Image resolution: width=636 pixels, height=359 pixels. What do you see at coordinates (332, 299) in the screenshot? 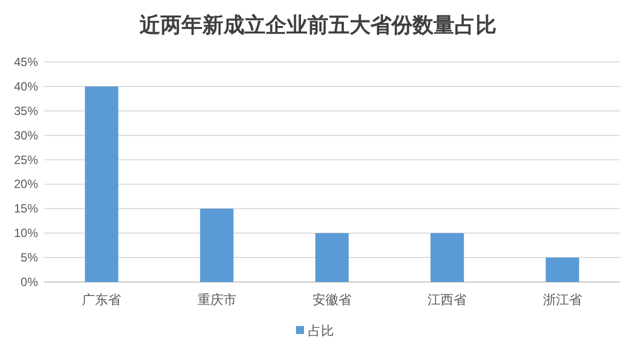
I see `x-tick-label: 安徽省` at bounding box center [332, 299].